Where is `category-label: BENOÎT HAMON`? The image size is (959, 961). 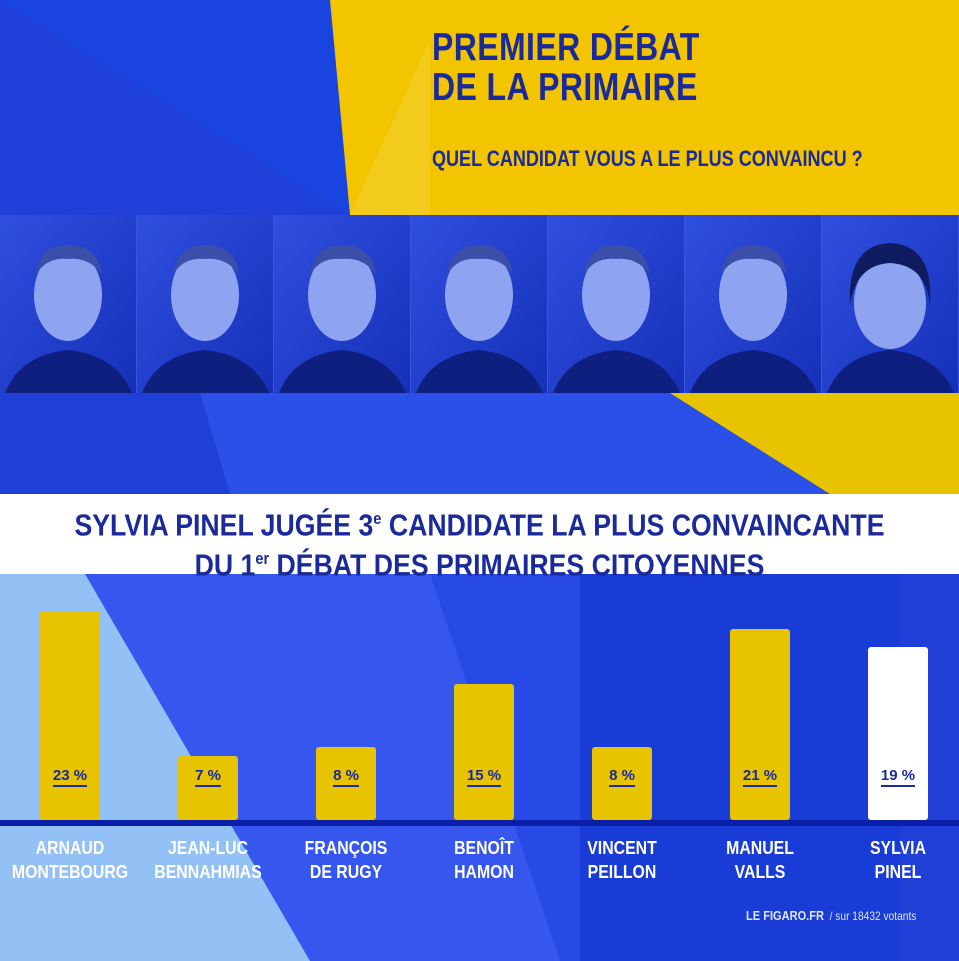
category-label: BENOÎT HAMON is located at coordinates (484, 860).